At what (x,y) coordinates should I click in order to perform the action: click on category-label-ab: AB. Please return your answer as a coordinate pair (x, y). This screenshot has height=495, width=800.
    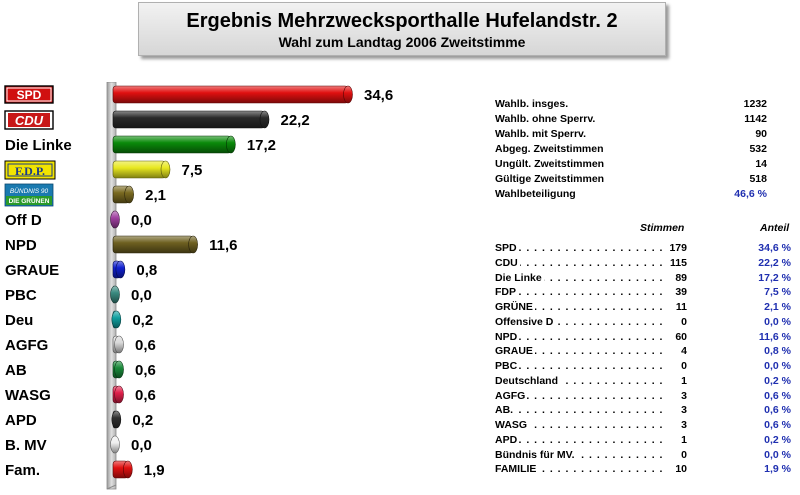
    Looking at the image, I should click on (16, 370).